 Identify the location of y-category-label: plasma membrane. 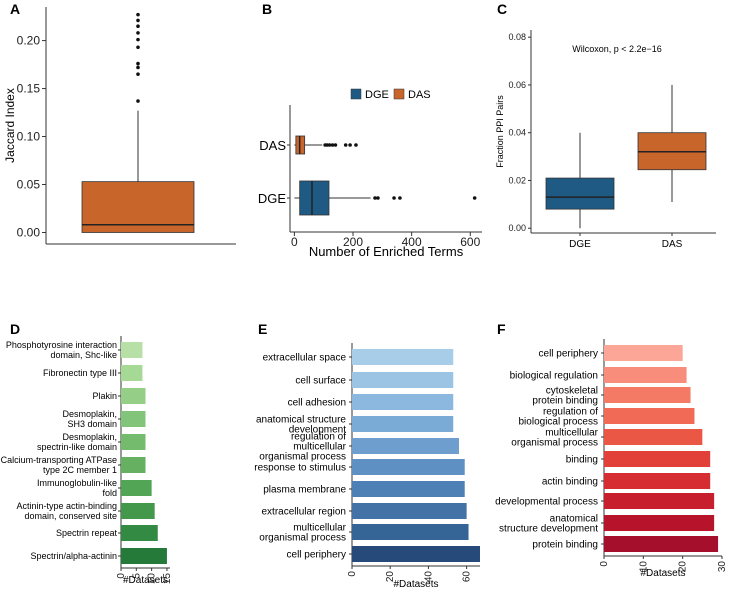
(304, 490).